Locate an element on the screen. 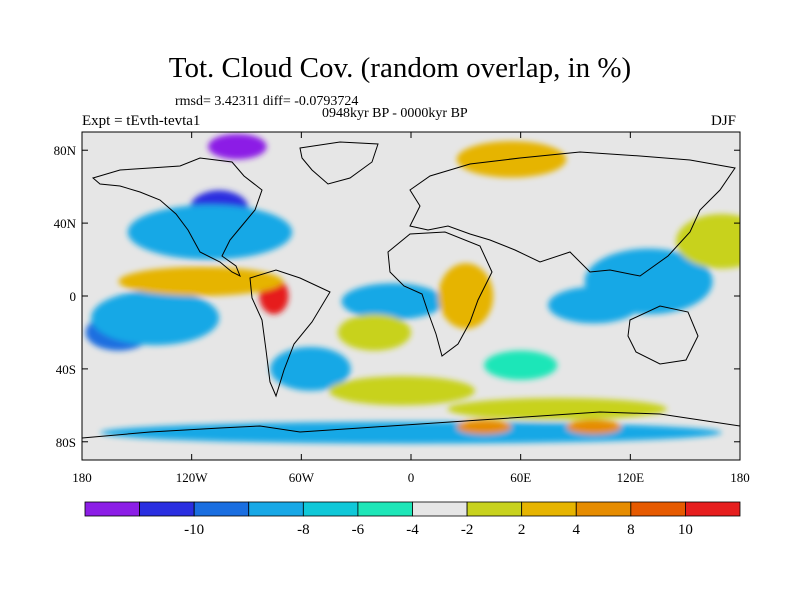 The image size is (800, 600). lon-tick-label: 120W is located at coordinates (192, 477).